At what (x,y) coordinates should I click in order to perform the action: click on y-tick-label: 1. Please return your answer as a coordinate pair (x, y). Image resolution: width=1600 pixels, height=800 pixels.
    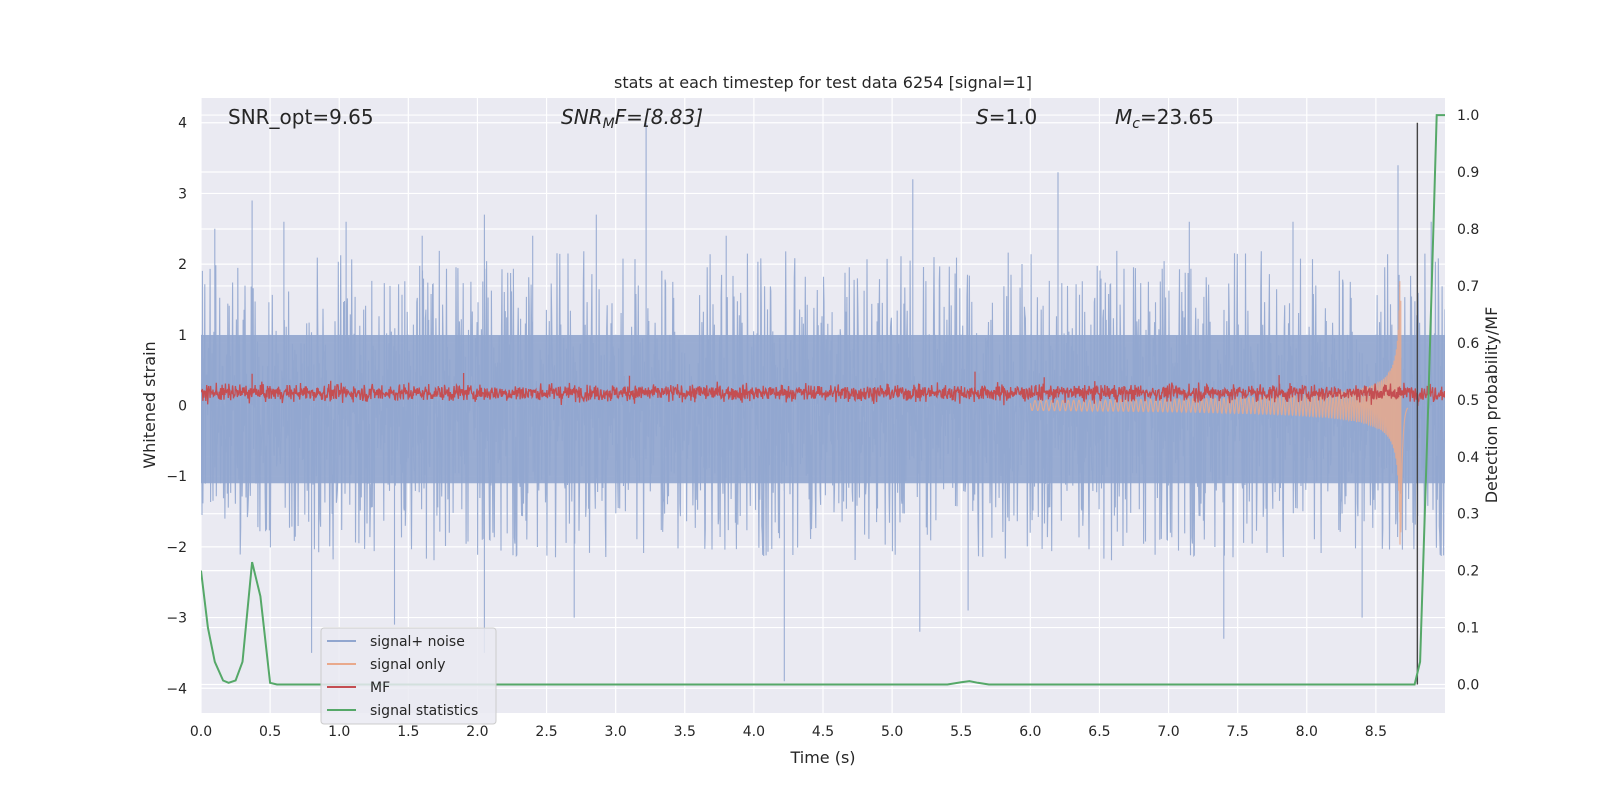
    Looking at the image, I should click on (182, 336).